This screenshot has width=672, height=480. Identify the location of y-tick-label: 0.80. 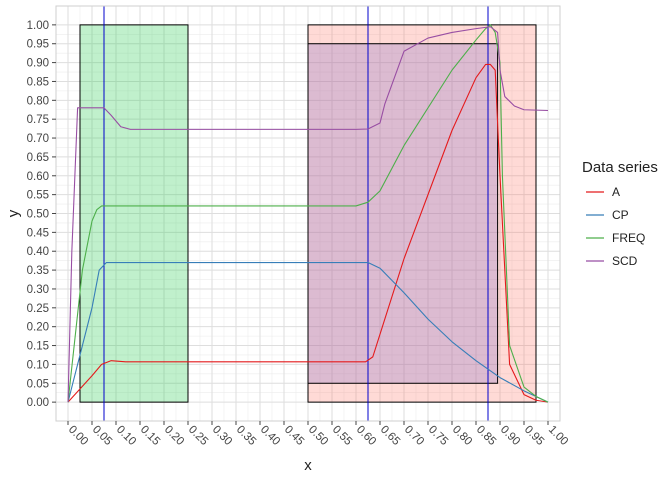
(38, 101).